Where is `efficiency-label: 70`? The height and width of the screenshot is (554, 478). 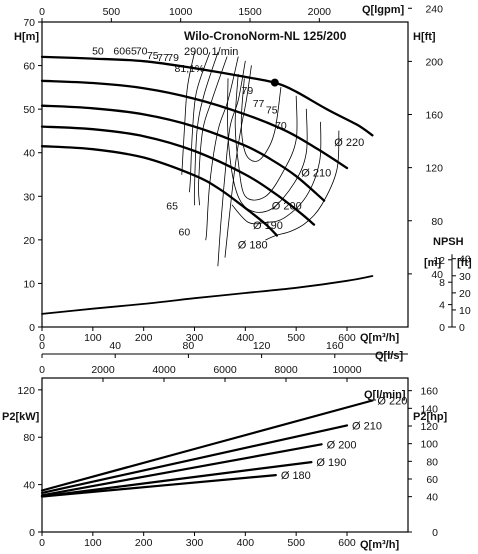
efficiency-label: 70 is located at coordinates (281, 126).